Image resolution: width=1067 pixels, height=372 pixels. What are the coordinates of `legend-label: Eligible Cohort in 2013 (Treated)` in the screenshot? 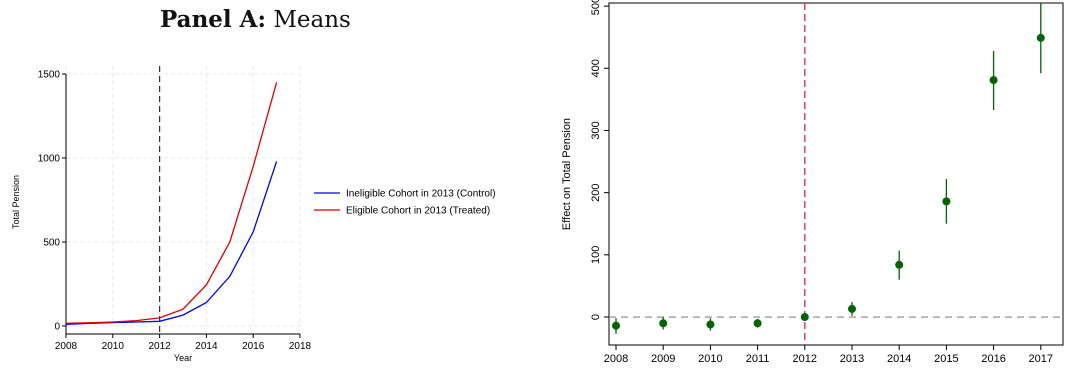 It's located at (418, 211).